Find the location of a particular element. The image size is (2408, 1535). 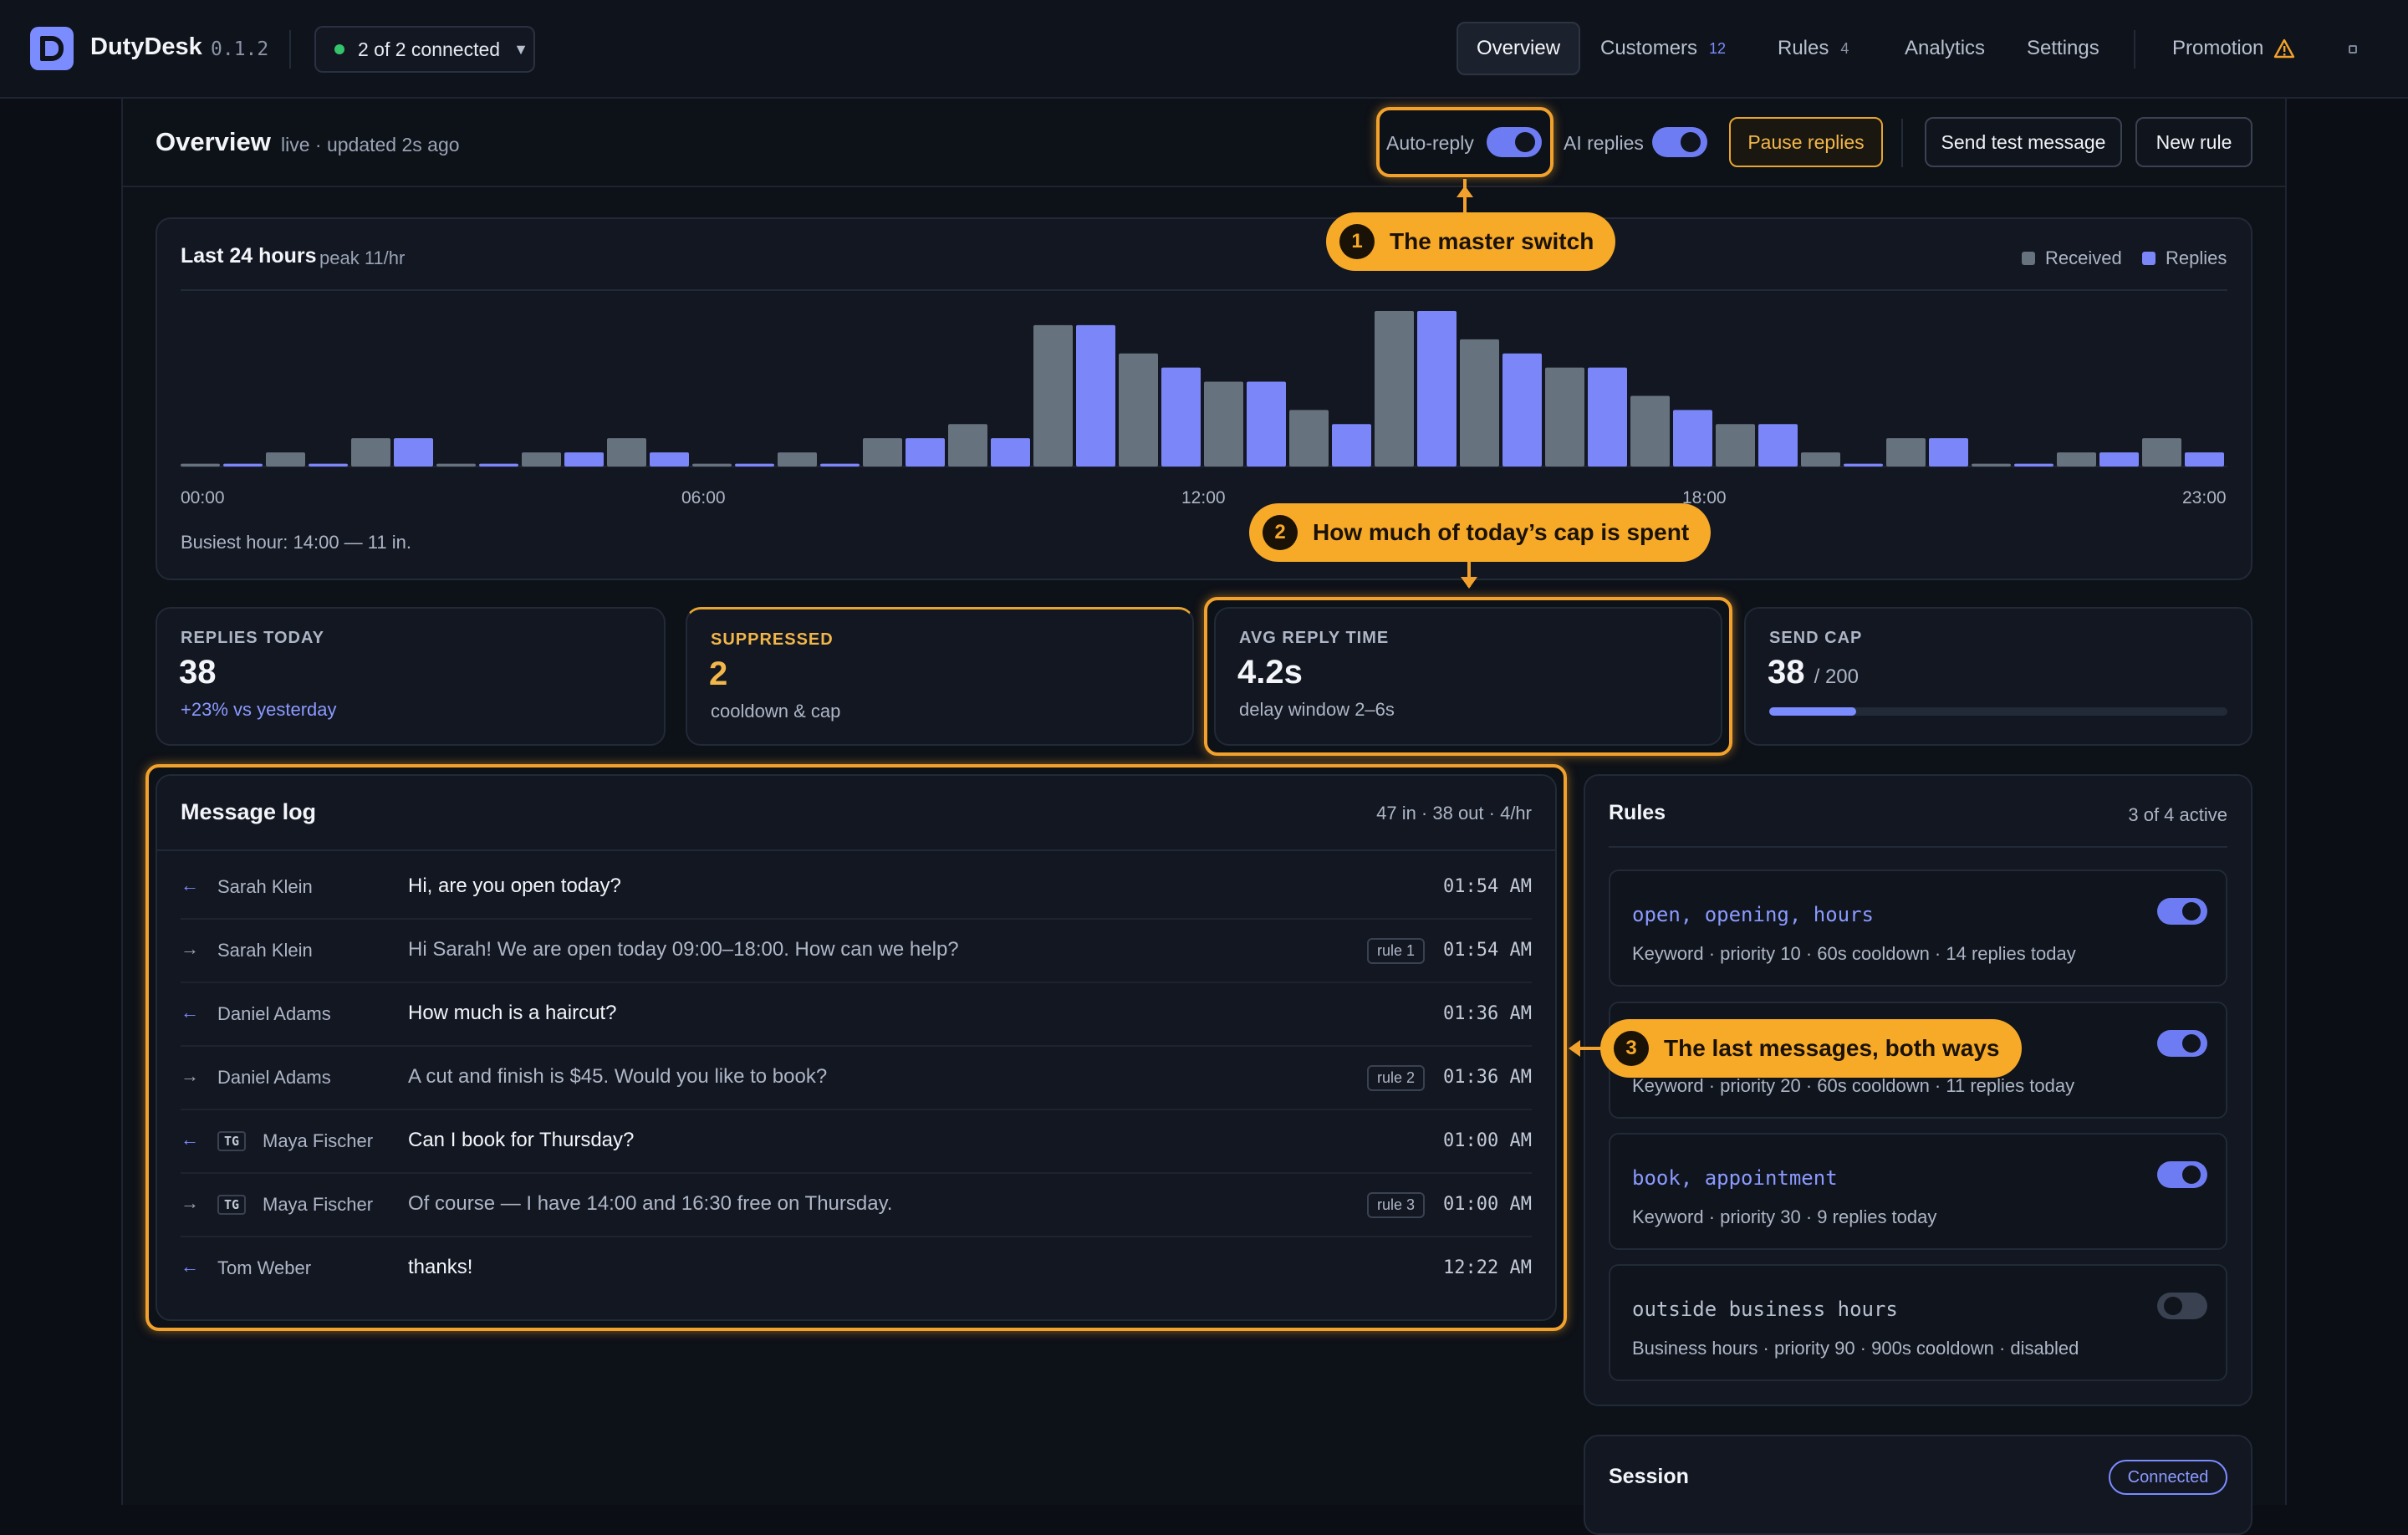

bar-replies-23:00 is located at coordinates (2205, 459).